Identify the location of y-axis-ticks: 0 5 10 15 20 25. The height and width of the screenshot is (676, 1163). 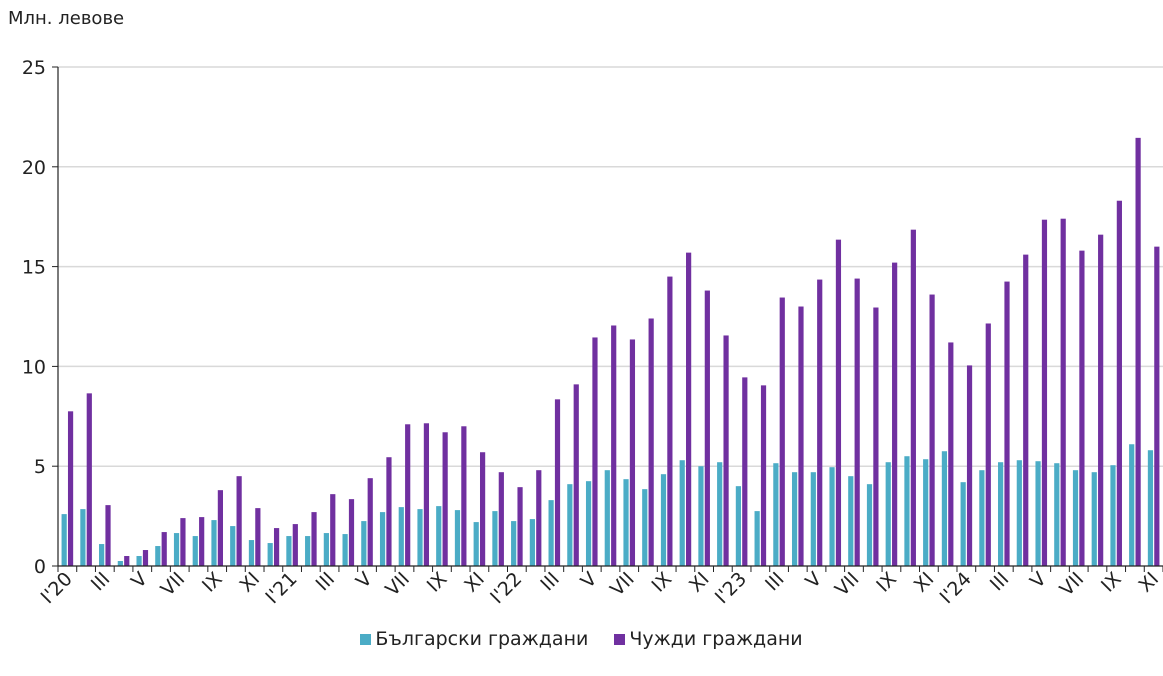
(40, 317).